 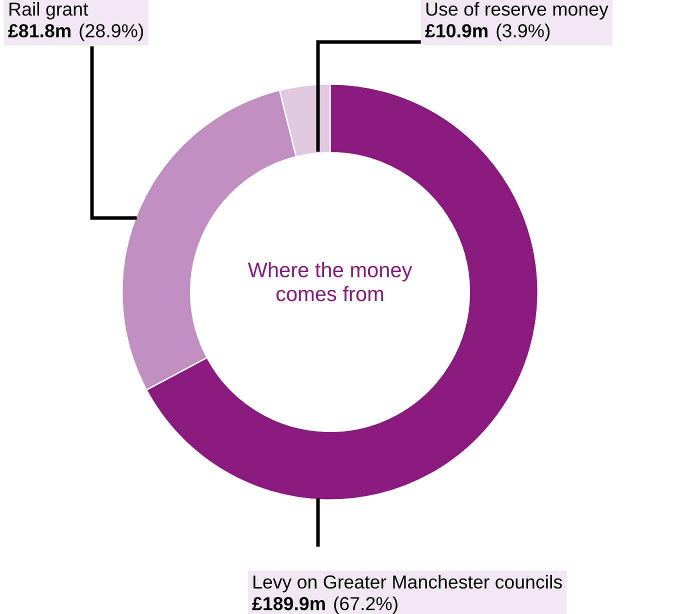 I want to click on slice-label: Rail grant, so click(x=49, y=11).